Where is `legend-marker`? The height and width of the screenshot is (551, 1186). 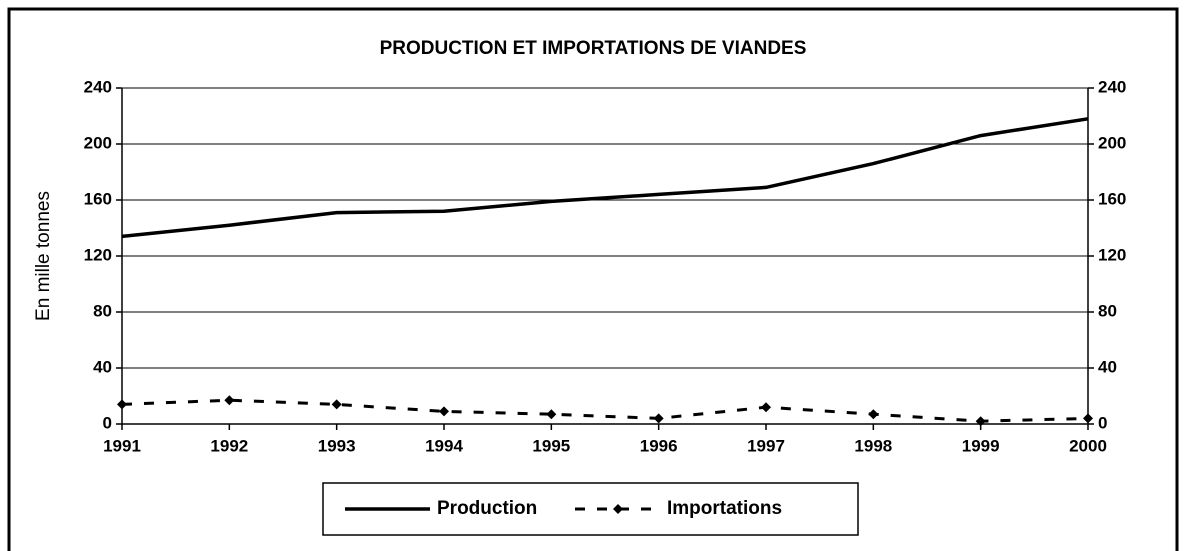
legend-marker is located at coordinates (618, 509).